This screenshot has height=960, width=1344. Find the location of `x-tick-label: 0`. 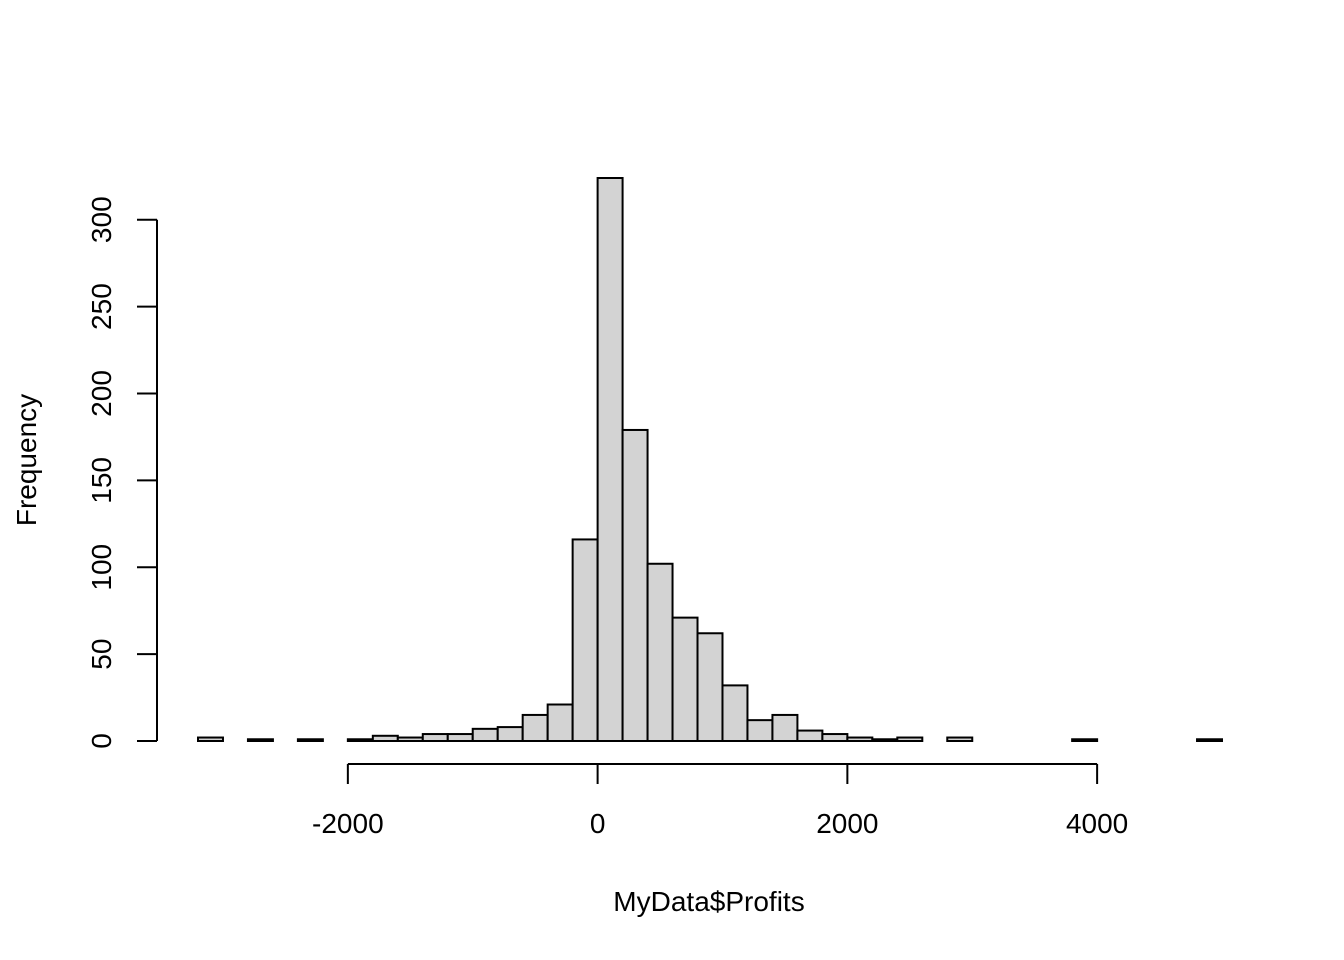

x-tick-label: 0 is located at coordinates (598, 823).